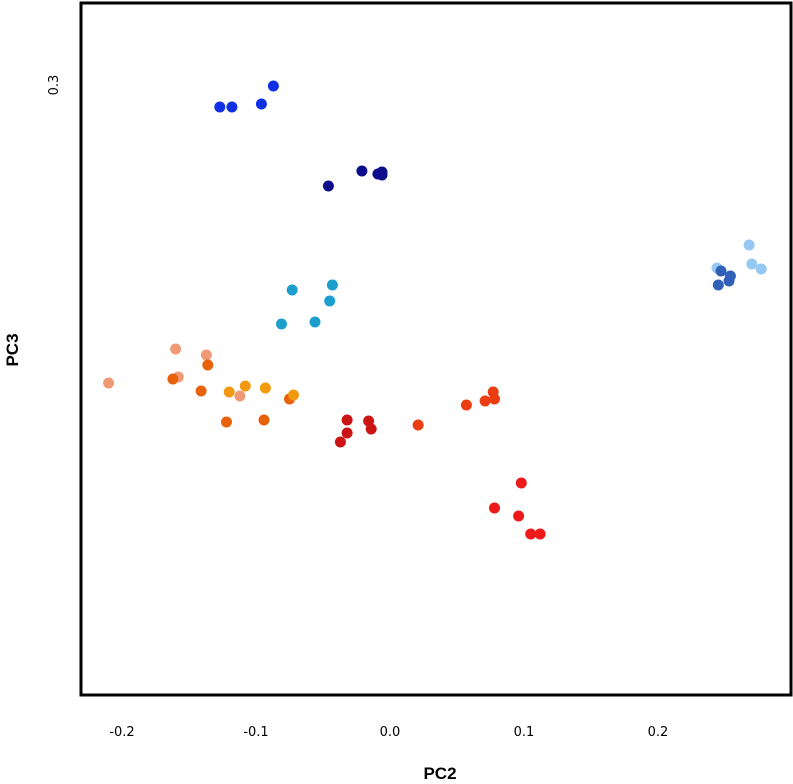 The image size is (793, 784). I want to click on y-tick-label: 0.3, so click(54, 85).